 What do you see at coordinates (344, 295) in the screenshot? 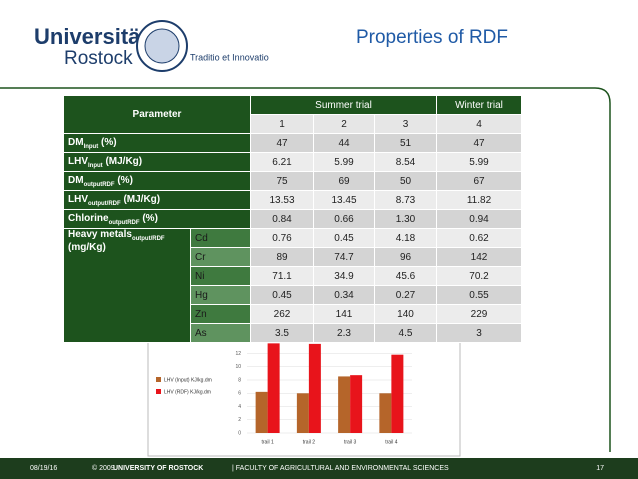
I see `table-cell: 0.34` at bounding box center [344, 295].